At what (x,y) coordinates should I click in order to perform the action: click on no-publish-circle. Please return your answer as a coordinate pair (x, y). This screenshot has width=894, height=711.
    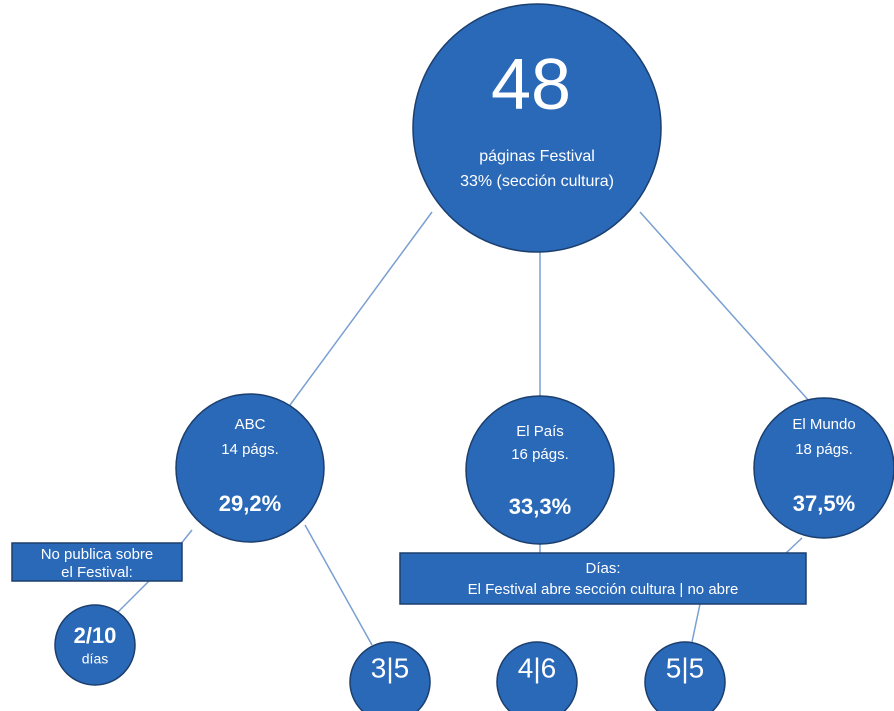
    Looking at the image, I should click on (95, 645).